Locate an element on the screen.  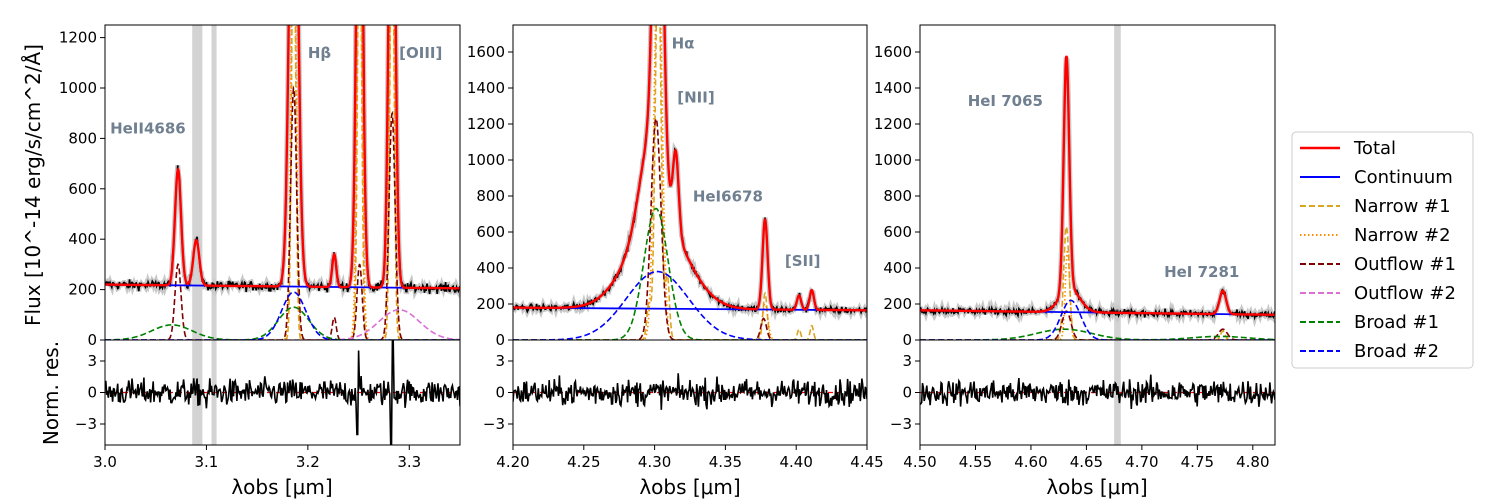
legend-label-continuum: Continuum is located at coordinates (1403, 177).